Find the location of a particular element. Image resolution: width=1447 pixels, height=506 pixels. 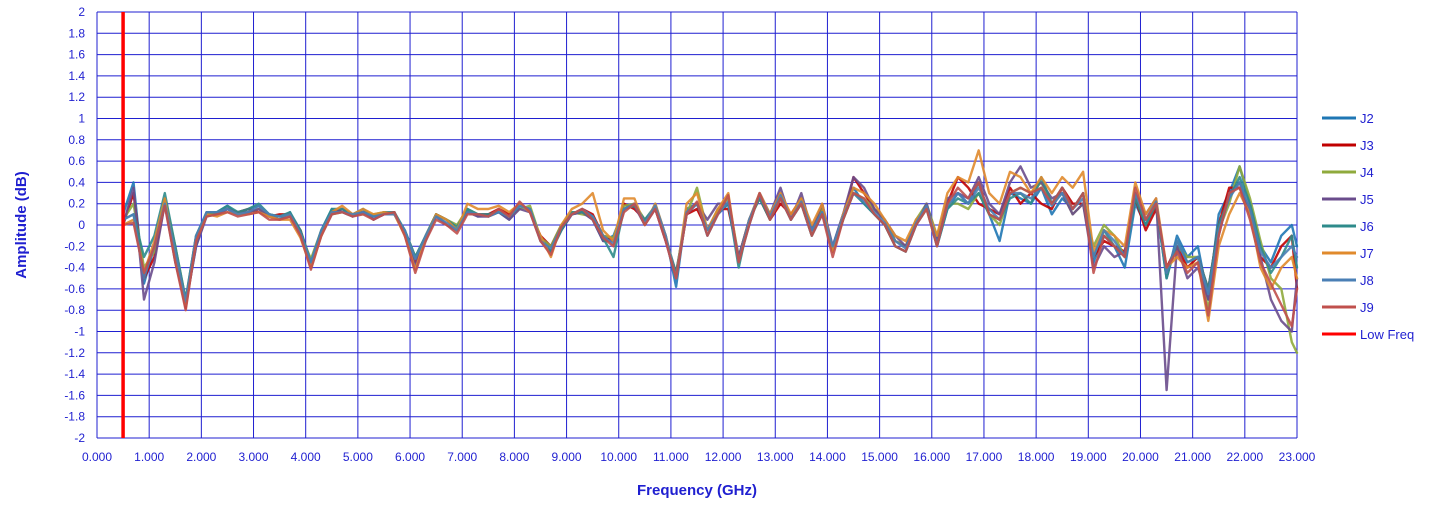

y-tick-label: 0.2 is located at coordinates (76, 204).